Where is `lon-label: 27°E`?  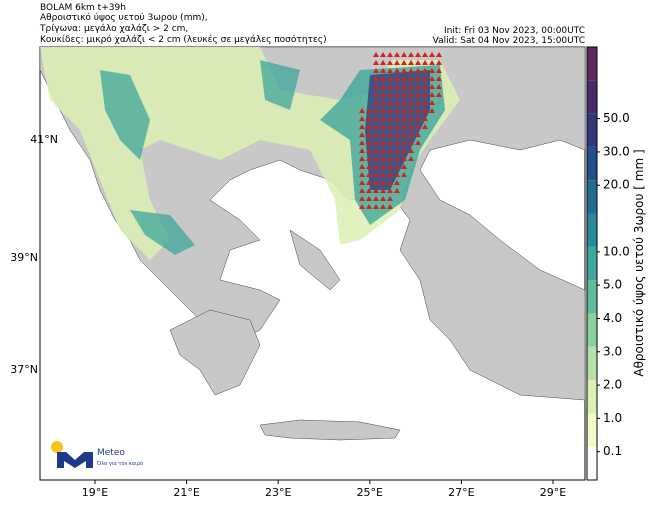
lon-label: 27°E is located at coordinates (461, 492).